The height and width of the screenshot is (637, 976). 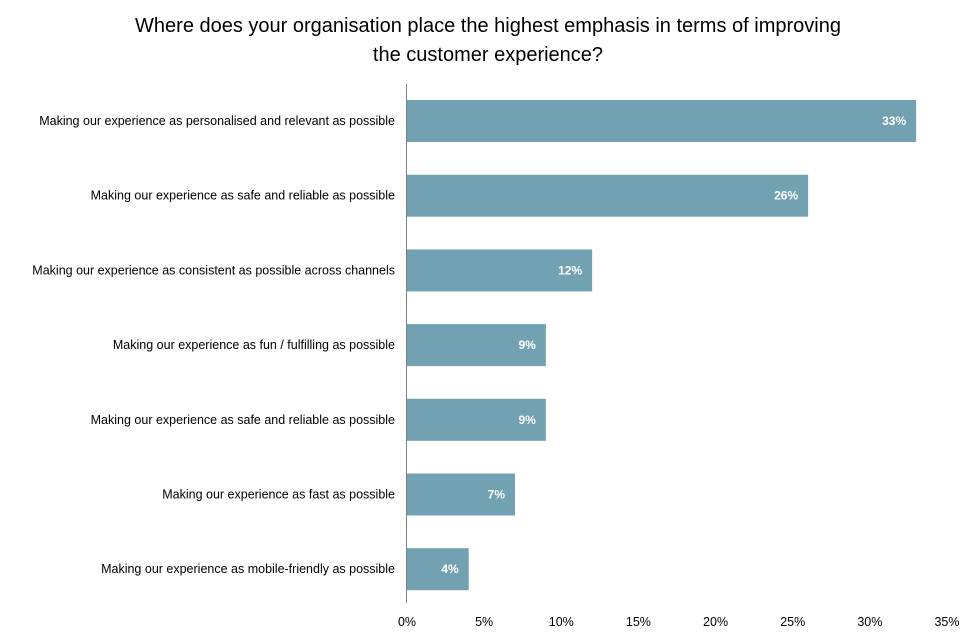 I want to click on x-axis-ticks: 0% 5% 10% 15% 20% 25% 30% 35%, so click(x=679, y=622).